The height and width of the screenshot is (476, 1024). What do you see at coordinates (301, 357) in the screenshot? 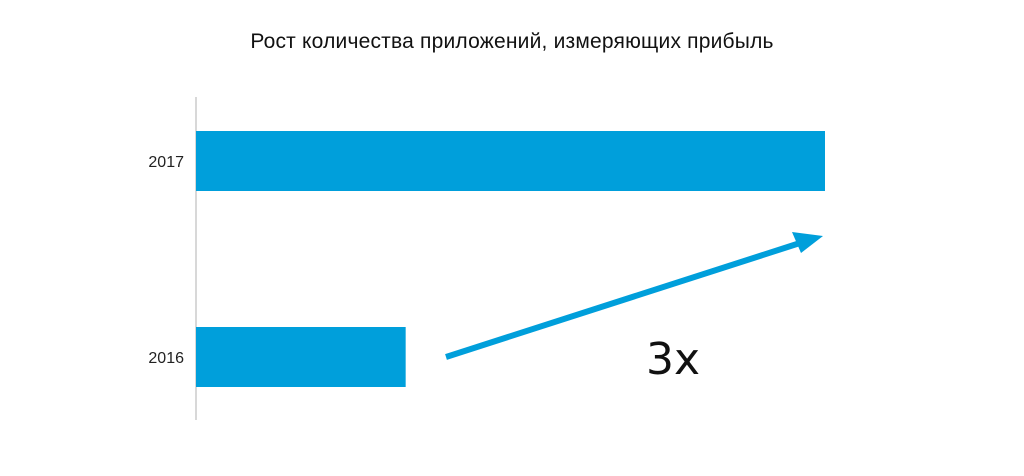
I see `bar-2016` at bounding box center [301, 357].